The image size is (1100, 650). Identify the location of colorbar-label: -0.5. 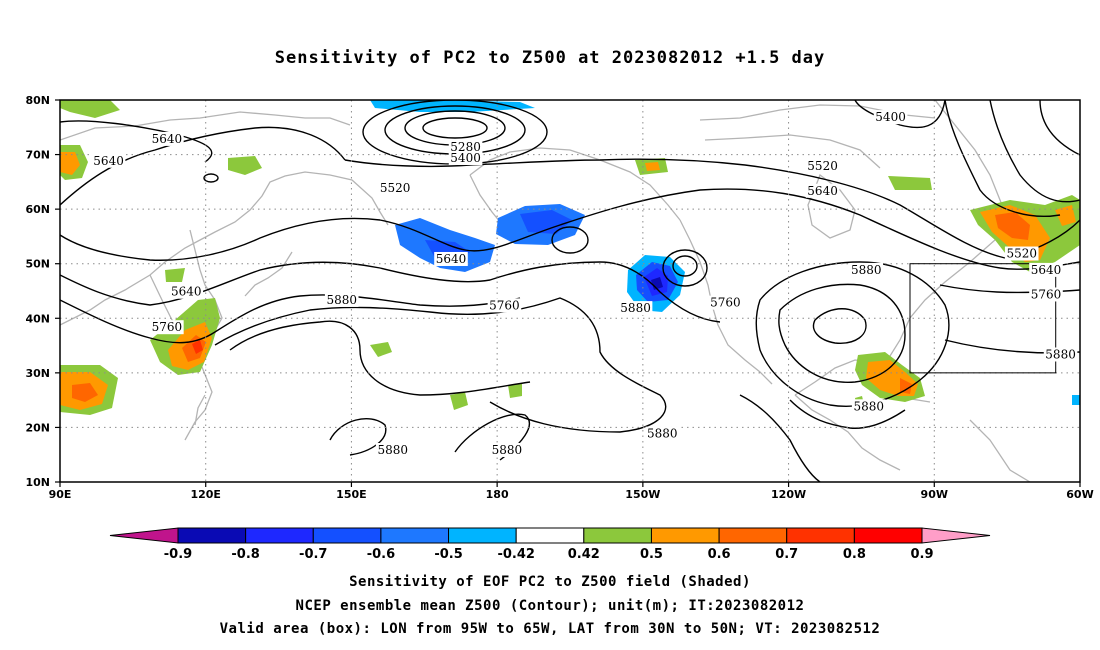
(448, 553).